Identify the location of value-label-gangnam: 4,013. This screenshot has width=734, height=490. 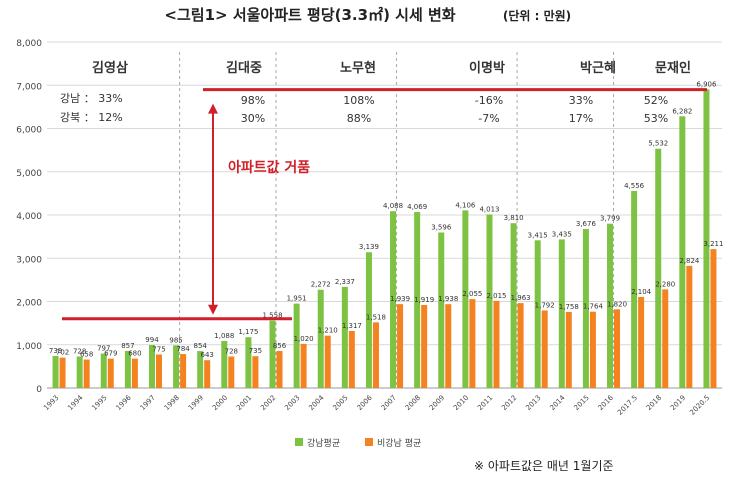
(489, 209).